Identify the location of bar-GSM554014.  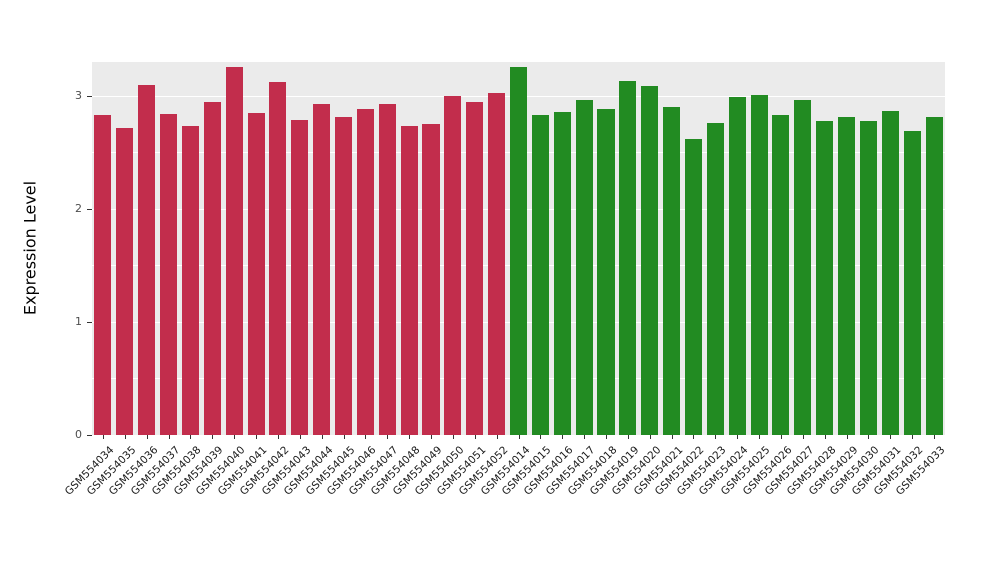
(518, 250).